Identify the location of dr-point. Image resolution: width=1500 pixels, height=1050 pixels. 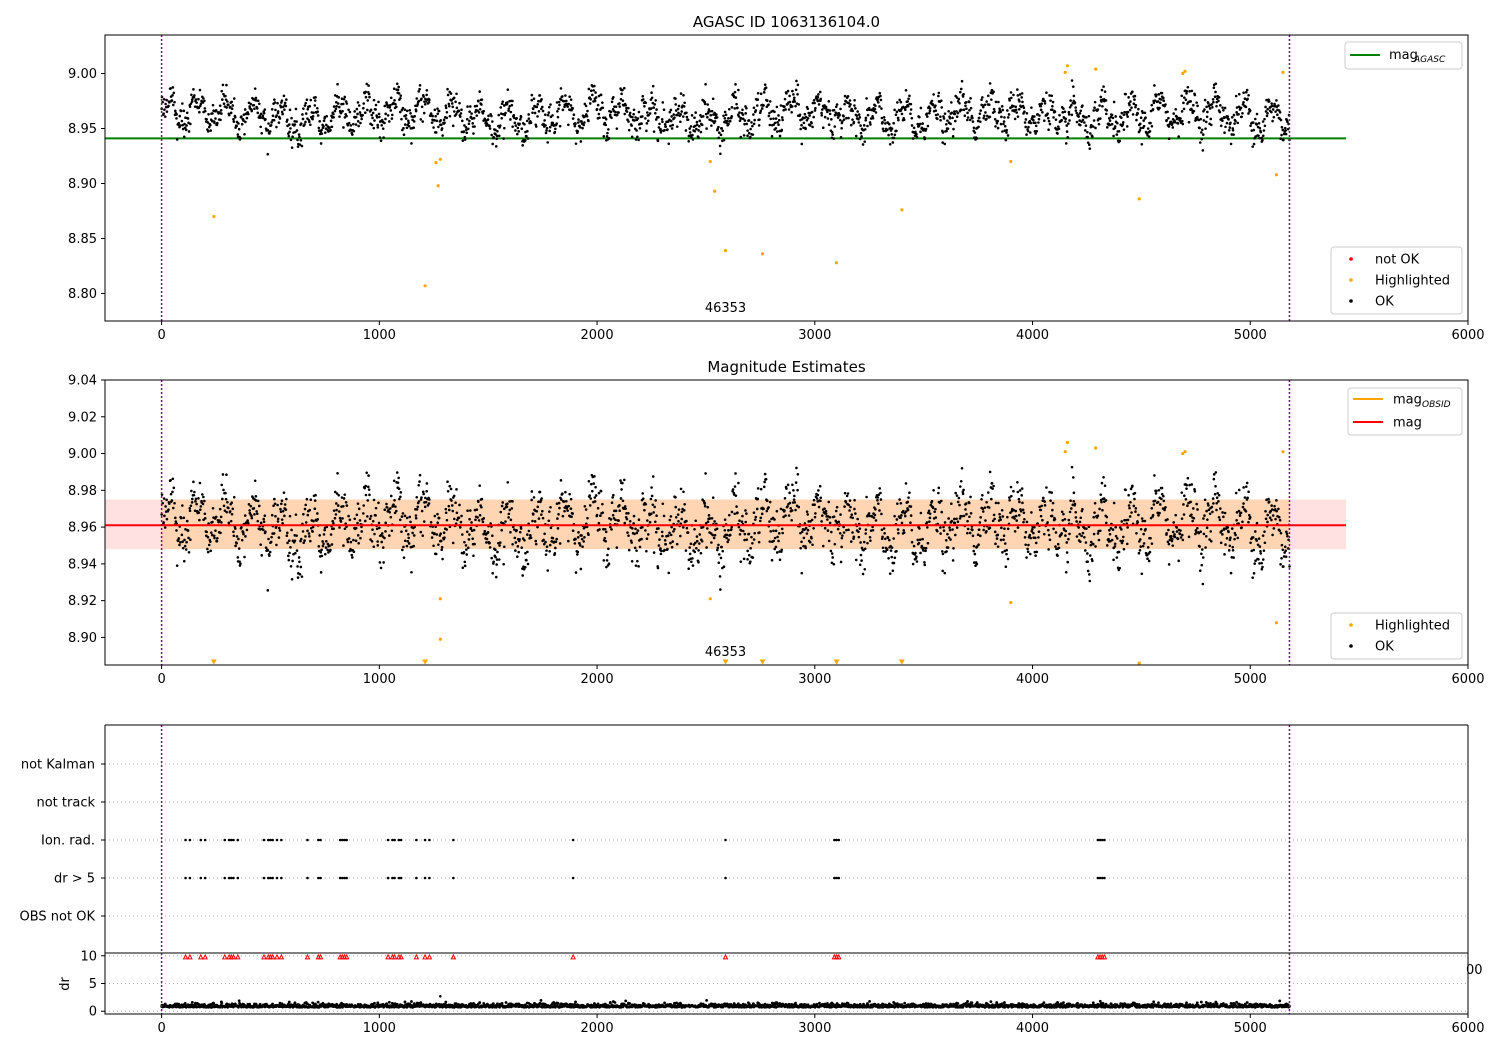
(235, 1004).